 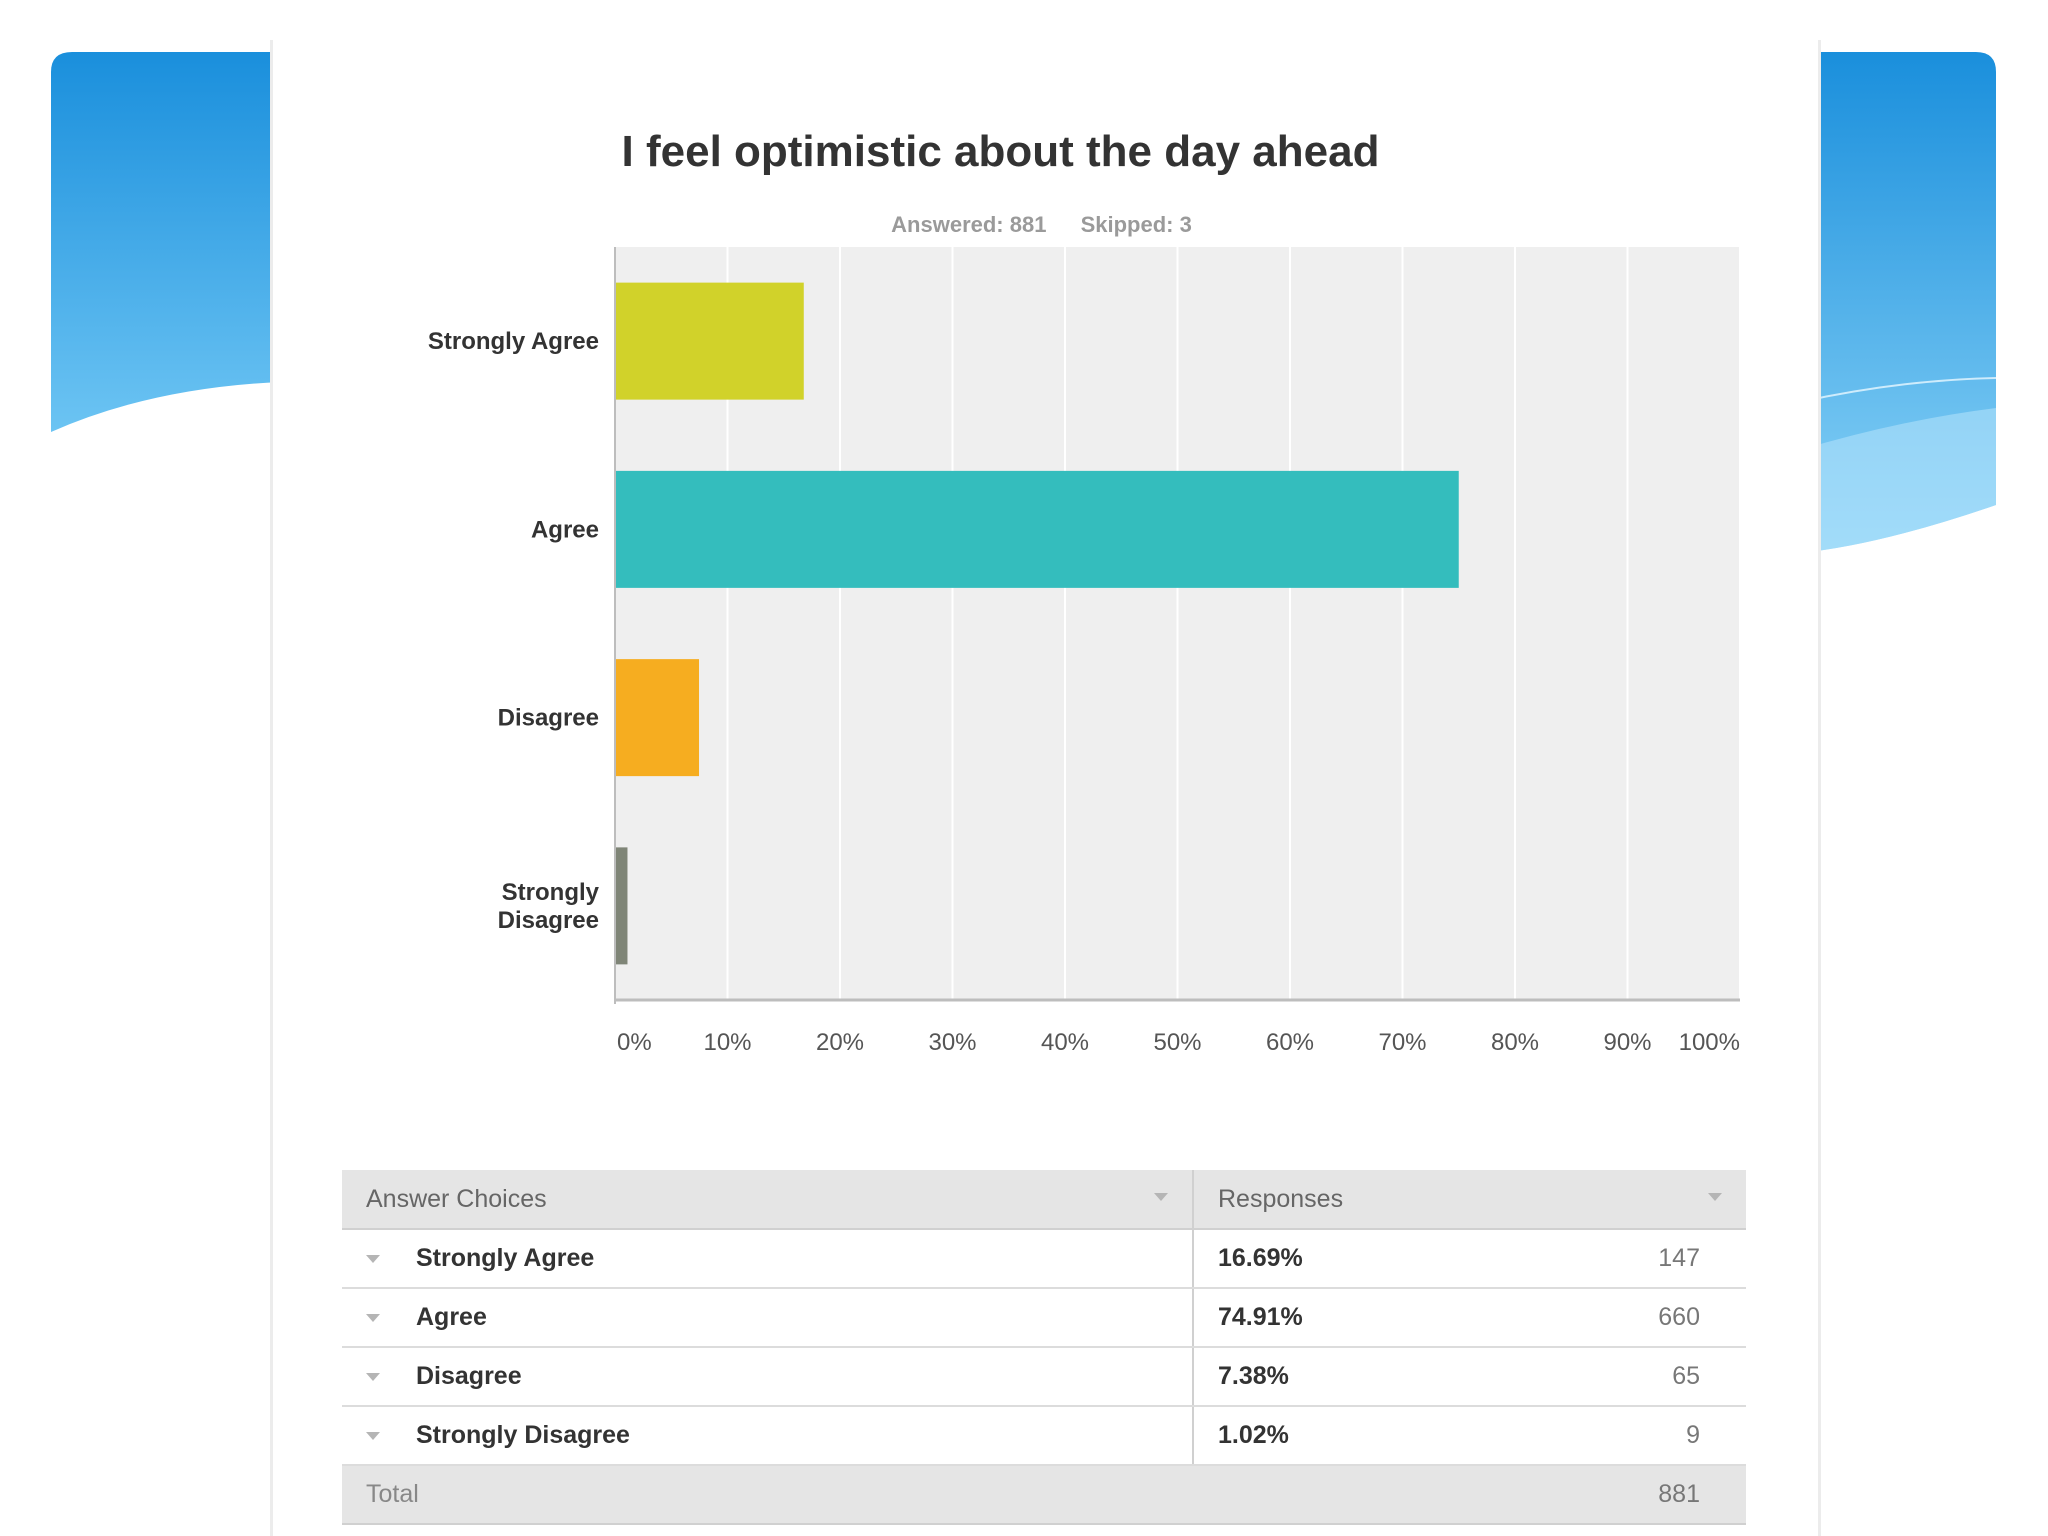 What do you see at coordinates (1898, 390) in the screenshot?
I see `right-wave-highlight` at bounding box center [1898, 390].